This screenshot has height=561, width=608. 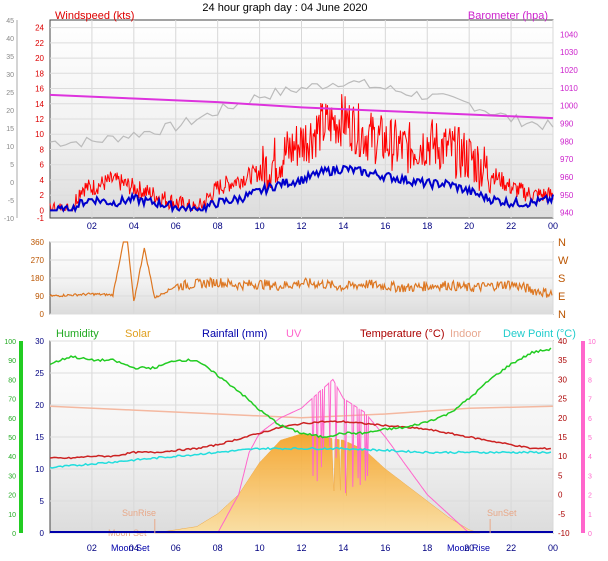 What do you see at coordinates (218, 548) in the screenshot?
I see `temperature-x-tick: 08` at bounding box center [218, 548].